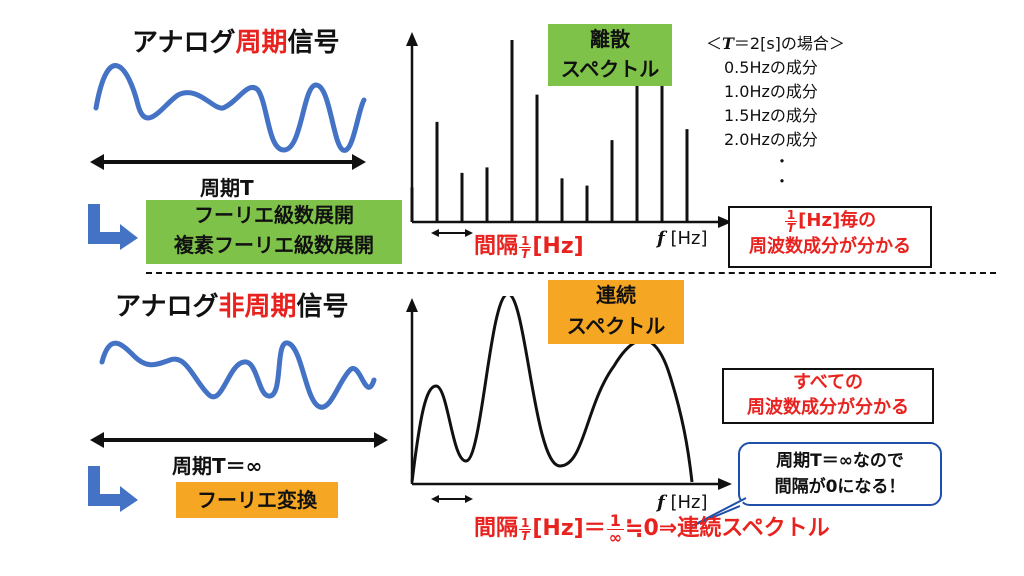 The image size is (1024, 576). Describe the element at coordinates (837, 220) in the screenshot. I see `result-unit: [Hz]毎の` at that location.